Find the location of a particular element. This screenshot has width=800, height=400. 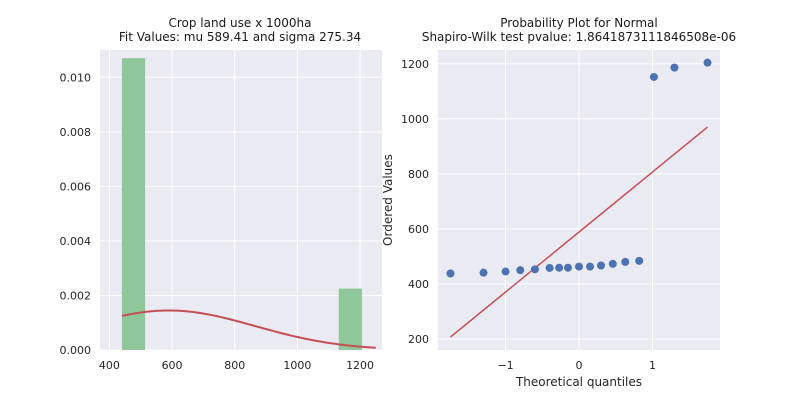

histogram-y-tick-label: 0.006 is located at coordinates (76, 186).